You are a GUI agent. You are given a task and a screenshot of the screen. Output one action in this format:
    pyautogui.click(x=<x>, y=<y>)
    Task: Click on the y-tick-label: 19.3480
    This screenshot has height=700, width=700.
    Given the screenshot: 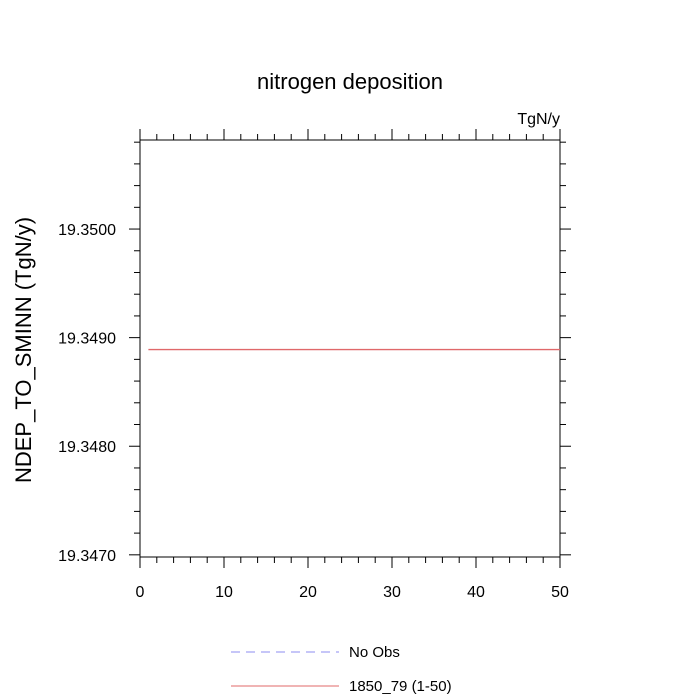 What is the action you would take?
    pyautogui.click(x=87, y=447)
    